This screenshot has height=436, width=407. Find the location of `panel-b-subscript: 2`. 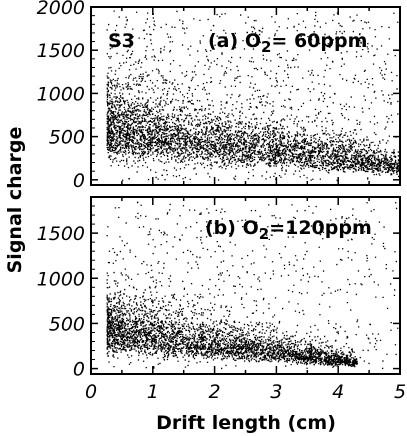

panel-b-subscript: 2 is located at coordinates (264, 234).